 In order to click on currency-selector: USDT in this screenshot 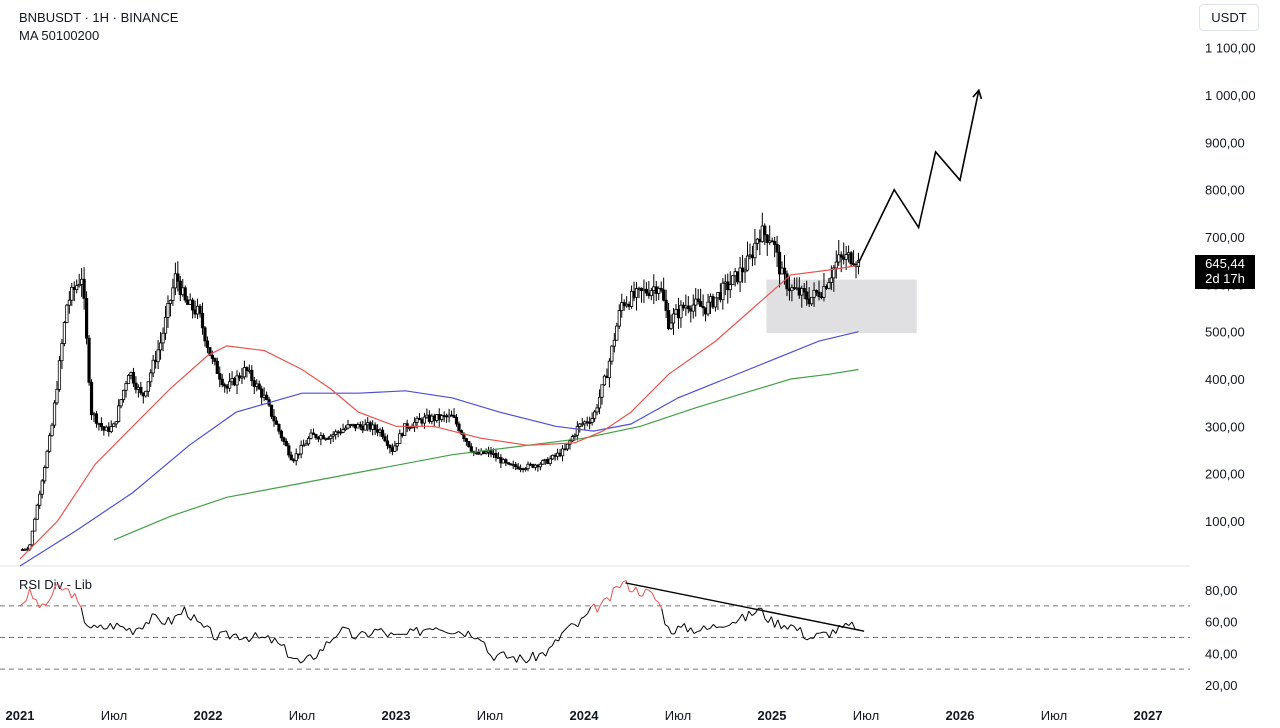, I will do `click(1229, 17)`.